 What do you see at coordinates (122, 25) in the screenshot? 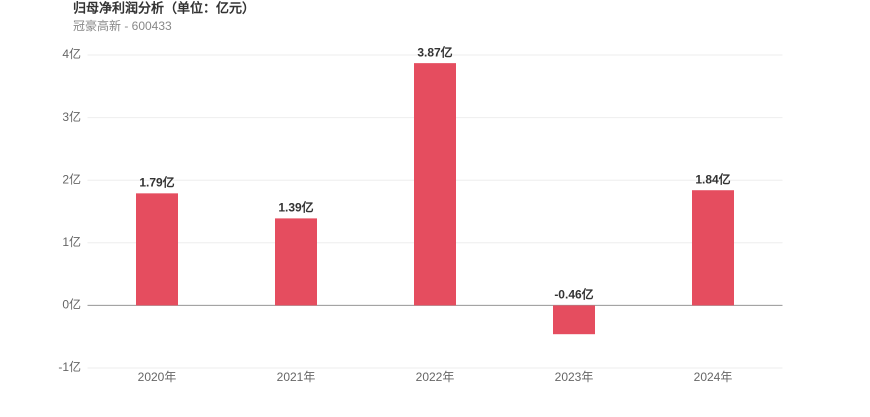
I see `chart-subtitle: 冠豪高新 - 600433` at bounding box center [122, 25].